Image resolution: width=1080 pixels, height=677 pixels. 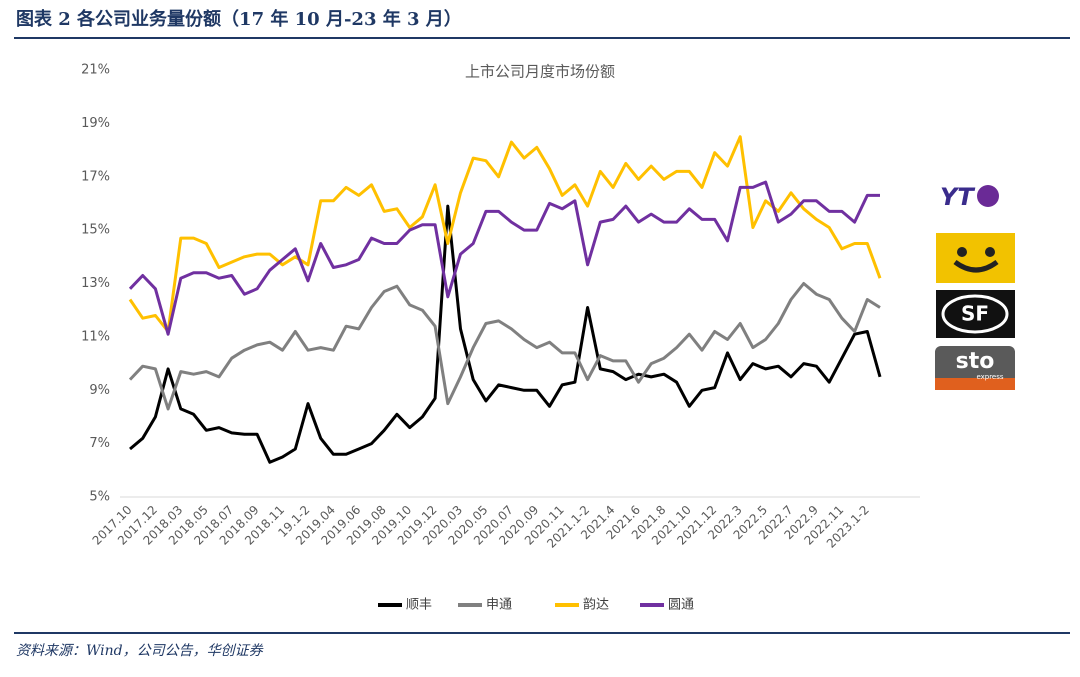 I want to click on legend-label: 申通, so click(x=499, y=605).